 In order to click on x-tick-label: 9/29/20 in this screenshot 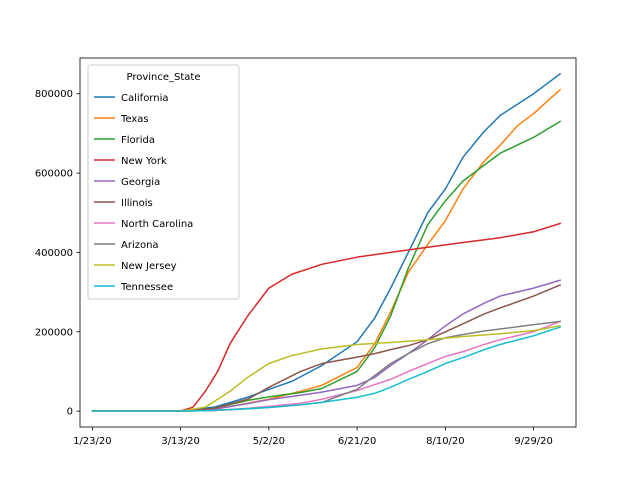, I will do `click(533, 441)`.